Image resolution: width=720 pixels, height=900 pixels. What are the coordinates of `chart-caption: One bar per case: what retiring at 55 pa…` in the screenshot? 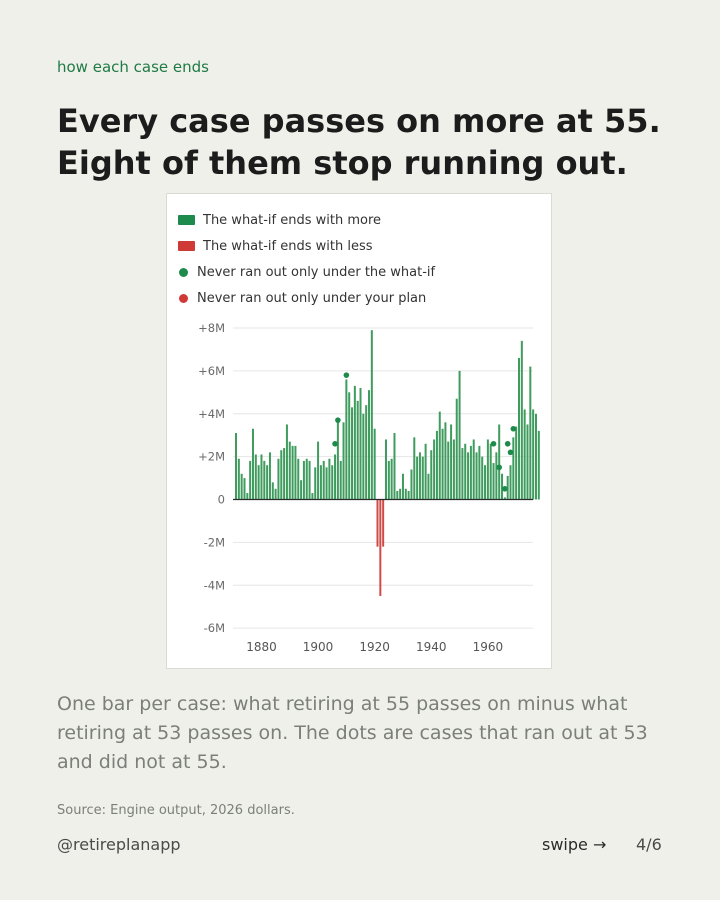 It's located at (352, 733).